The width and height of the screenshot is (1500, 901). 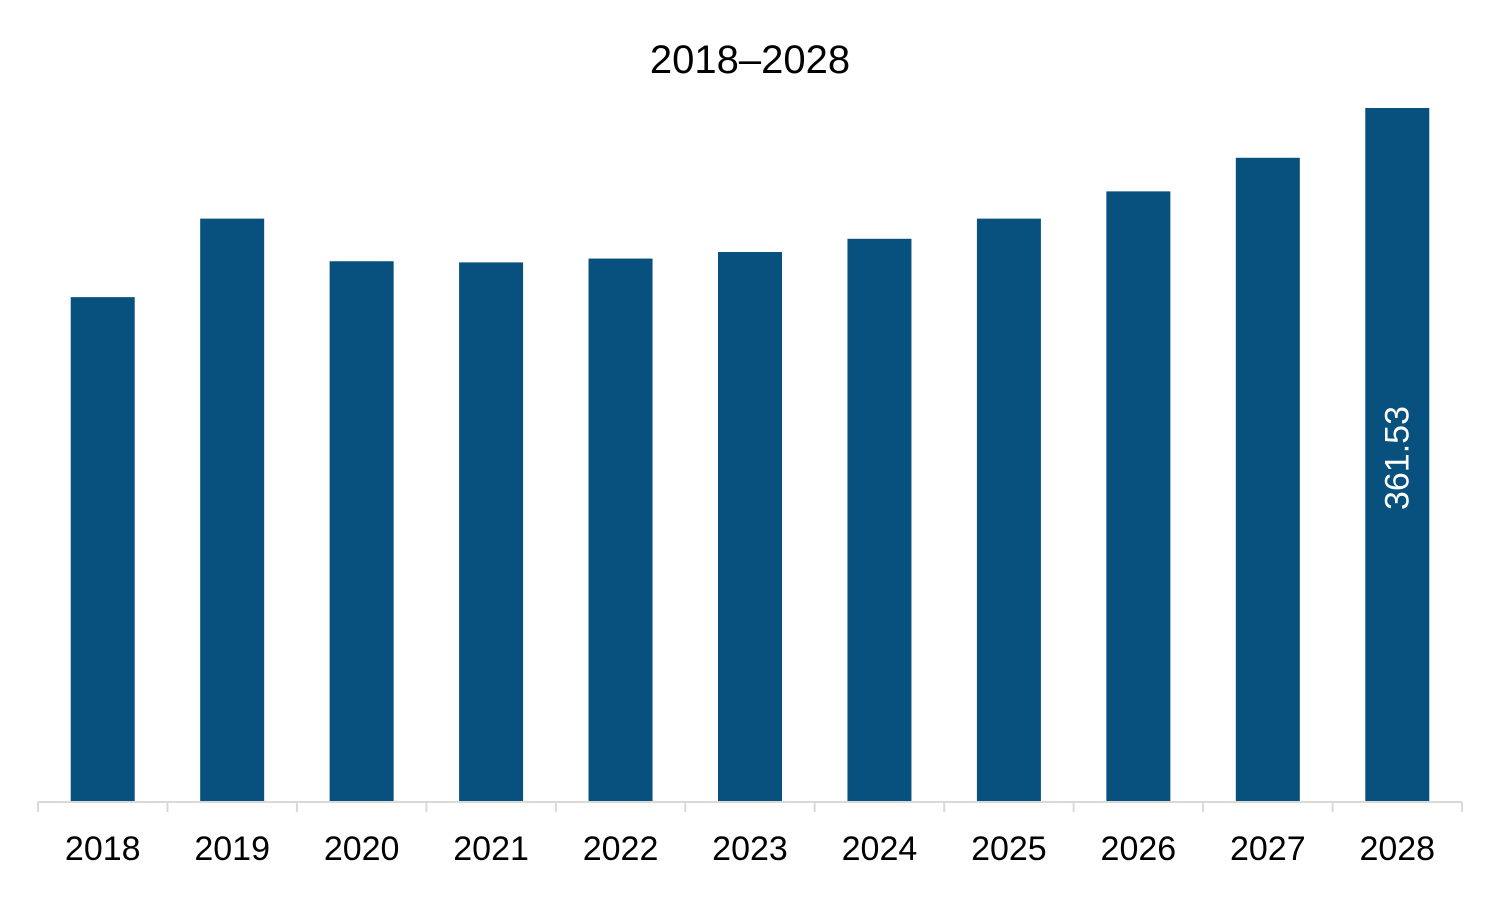 I want to click on x-axis, so click(x=750, y=806).